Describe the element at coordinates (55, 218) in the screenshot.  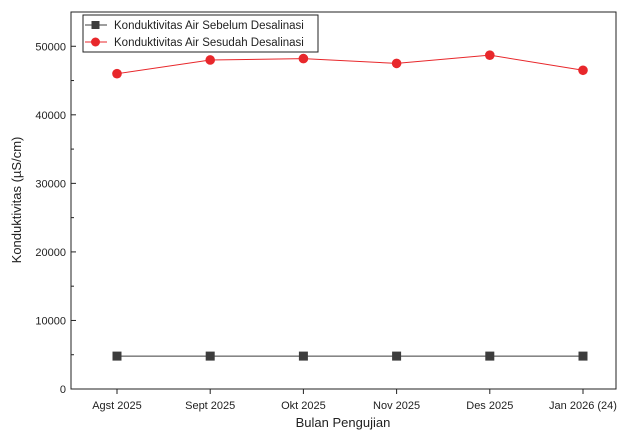
I see `y-axis: 0 10000 20000 30000 40000 50000` at that location.